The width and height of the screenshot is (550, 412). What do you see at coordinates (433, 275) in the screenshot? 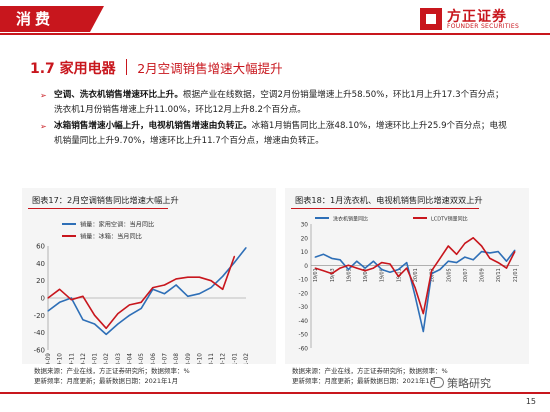
I see `x-tick-label: 20/03` at bounding box center [433, 275].